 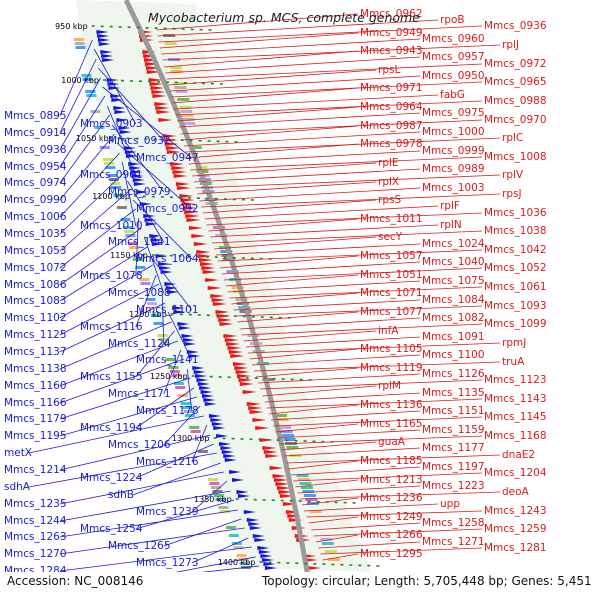 What do you see at coordinates (391, 33) in the screenshot?
I see `gene-label-plus: Mmcs_0949` at bounding box center [391, 33].